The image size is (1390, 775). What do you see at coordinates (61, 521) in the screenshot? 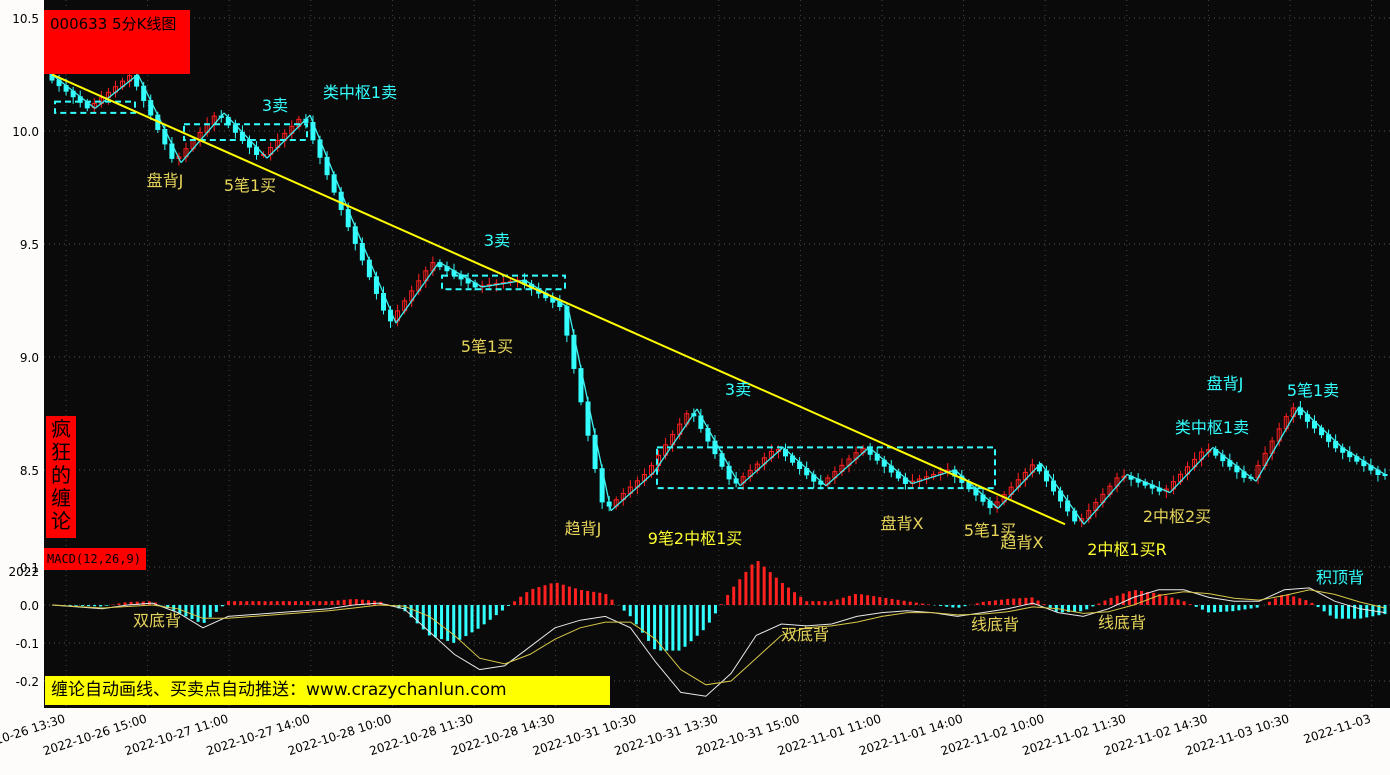
I see `side-char: 论` at bounding box center [61, 521].